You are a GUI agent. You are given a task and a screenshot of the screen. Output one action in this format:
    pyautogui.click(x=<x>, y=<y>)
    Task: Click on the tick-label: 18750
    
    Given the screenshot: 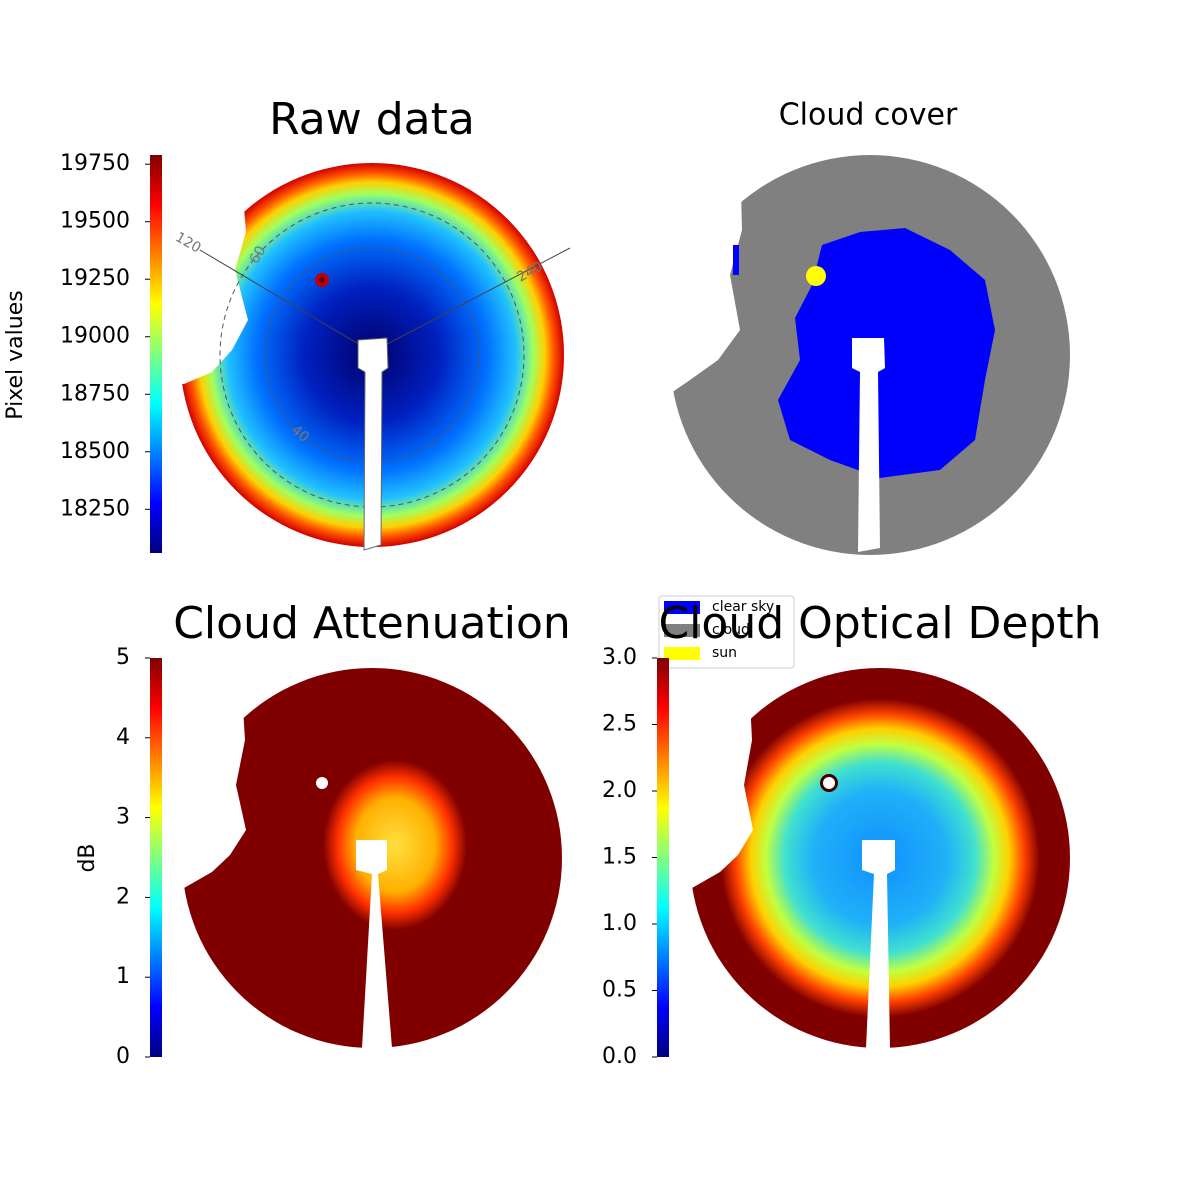 What is the action you would take?
    pyautogui.click(x=95, y=393)
    